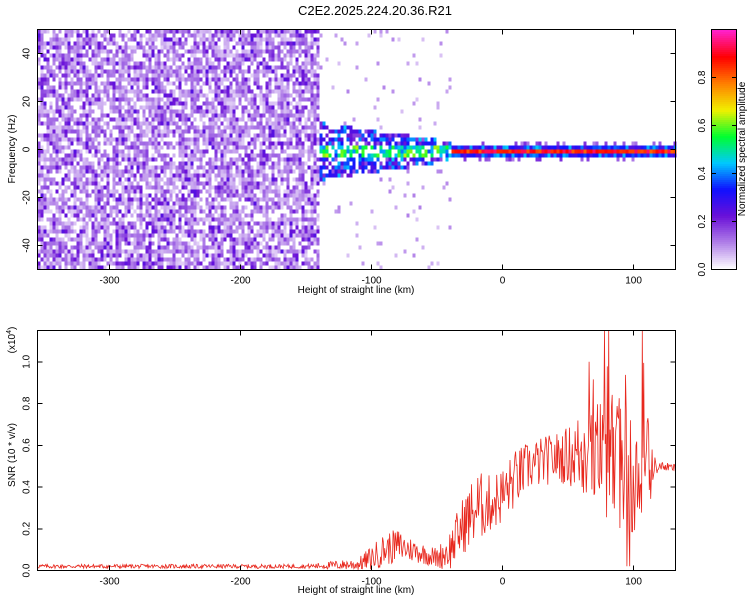 Image resolution: width=750 pixels, height=600 pixels. What do you see at coordinates (724, 211) in the screenshot?
I see `colorbar-swatch` at bounding box center [724, 211].